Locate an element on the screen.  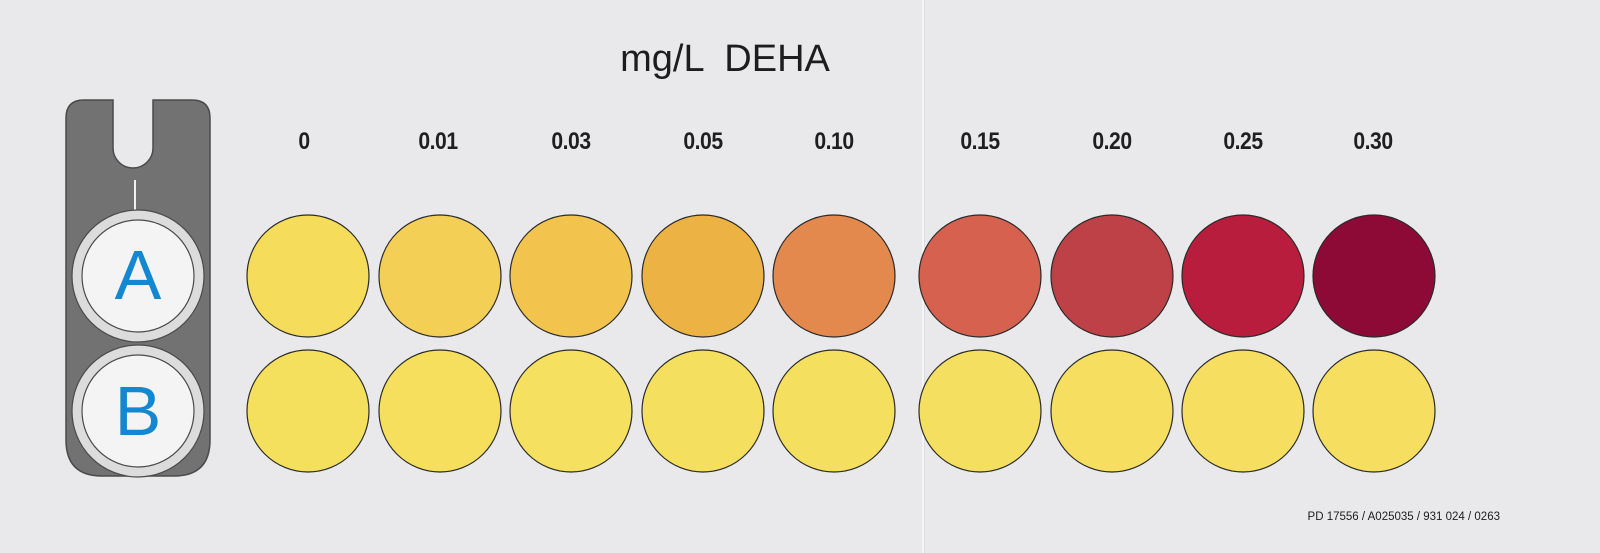
unit-title: mg/L DEHA is located at coordinates (725, 59).